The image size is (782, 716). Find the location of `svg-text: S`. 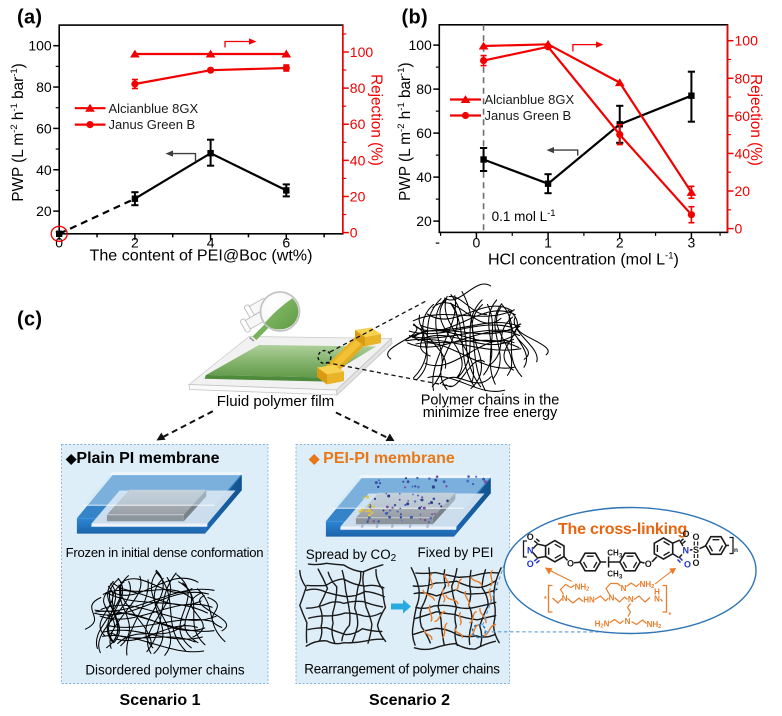

svg-text: S is located at coordinates (696, 550).